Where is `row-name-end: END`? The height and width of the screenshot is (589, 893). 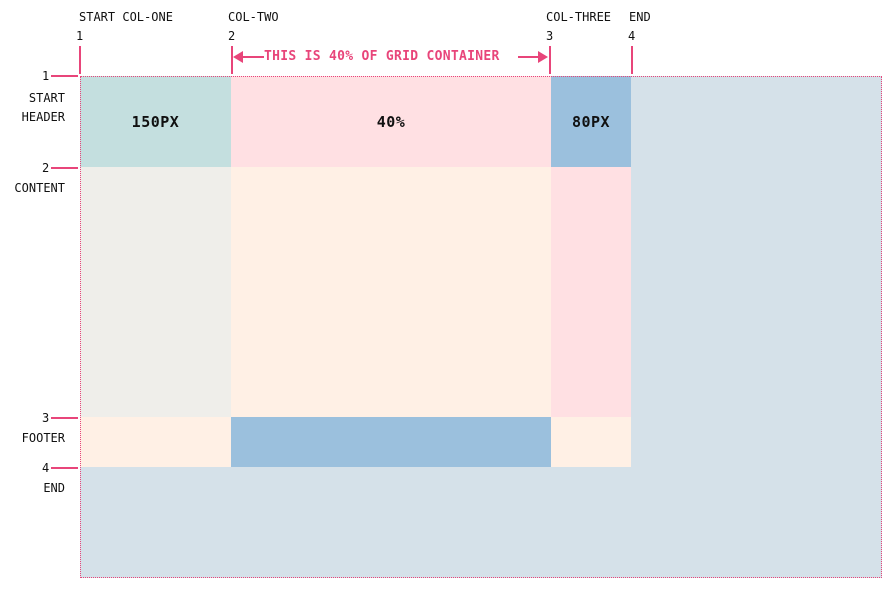 row-name-end: END is located at coordinates (54, 488).